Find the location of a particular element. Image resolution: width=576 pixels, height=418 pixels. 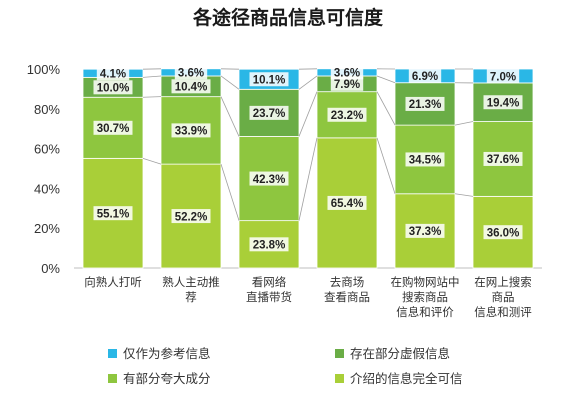

data-label: 6.9% is located at coordinates (425, 77).